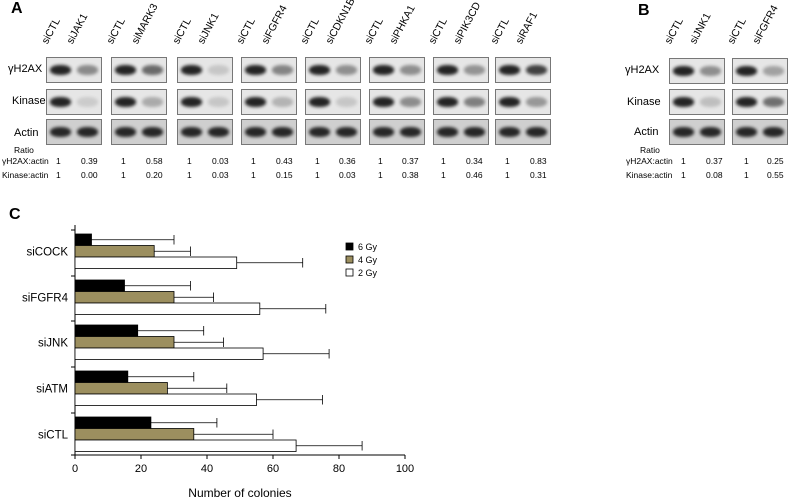 The width and height of the screenshot is (789, 503). Describe the element at coordinates (646, 132) in the screenshot. I see `row-label-actin: Actin` at that location.